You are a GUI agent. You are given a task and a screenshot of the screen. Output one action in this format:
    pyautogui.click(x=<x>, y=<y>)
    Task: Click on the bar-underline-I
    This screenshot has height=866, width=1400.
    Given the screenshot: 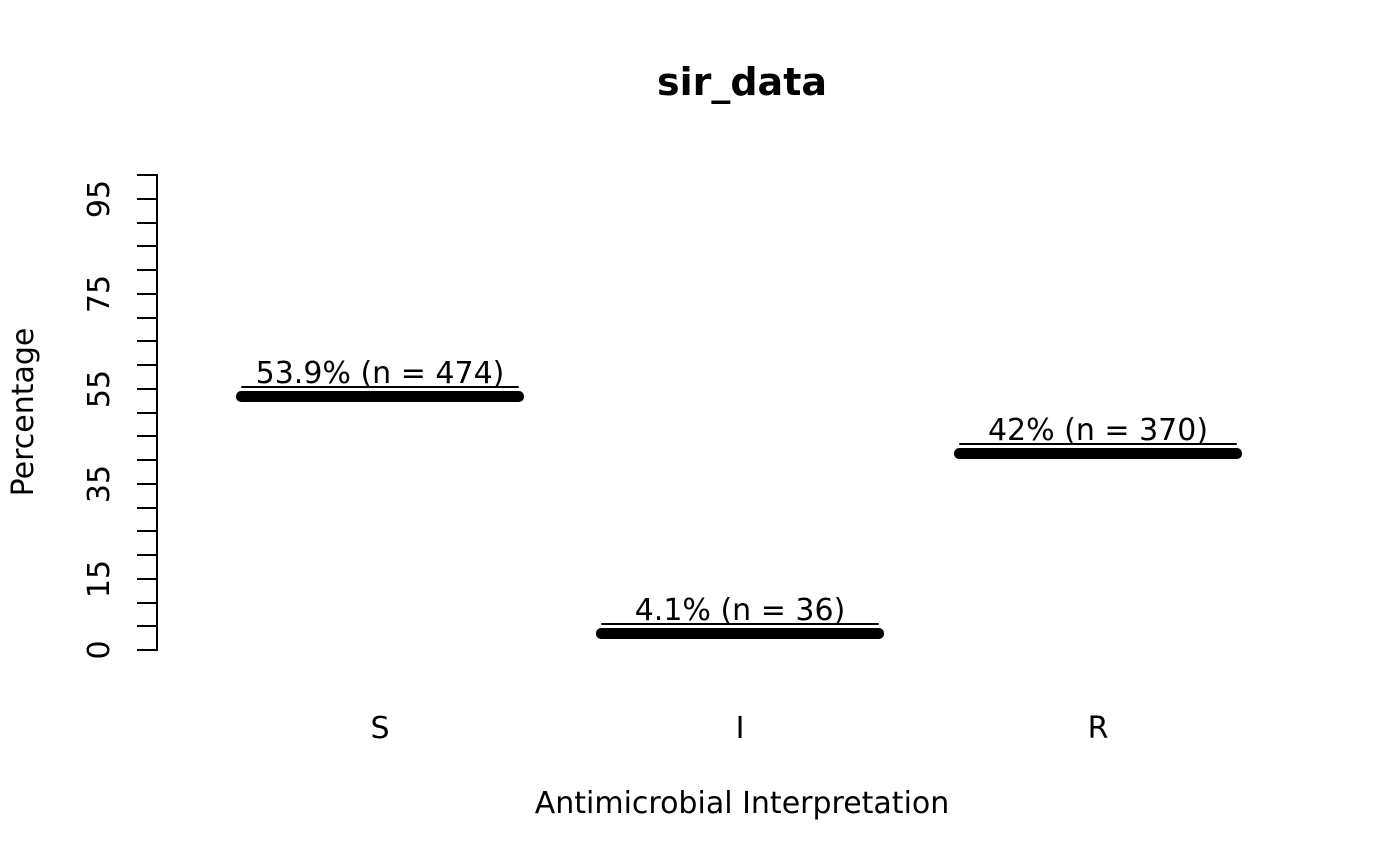 What is the action you would take?
    pyautogui.click(x=740, y=624)
    